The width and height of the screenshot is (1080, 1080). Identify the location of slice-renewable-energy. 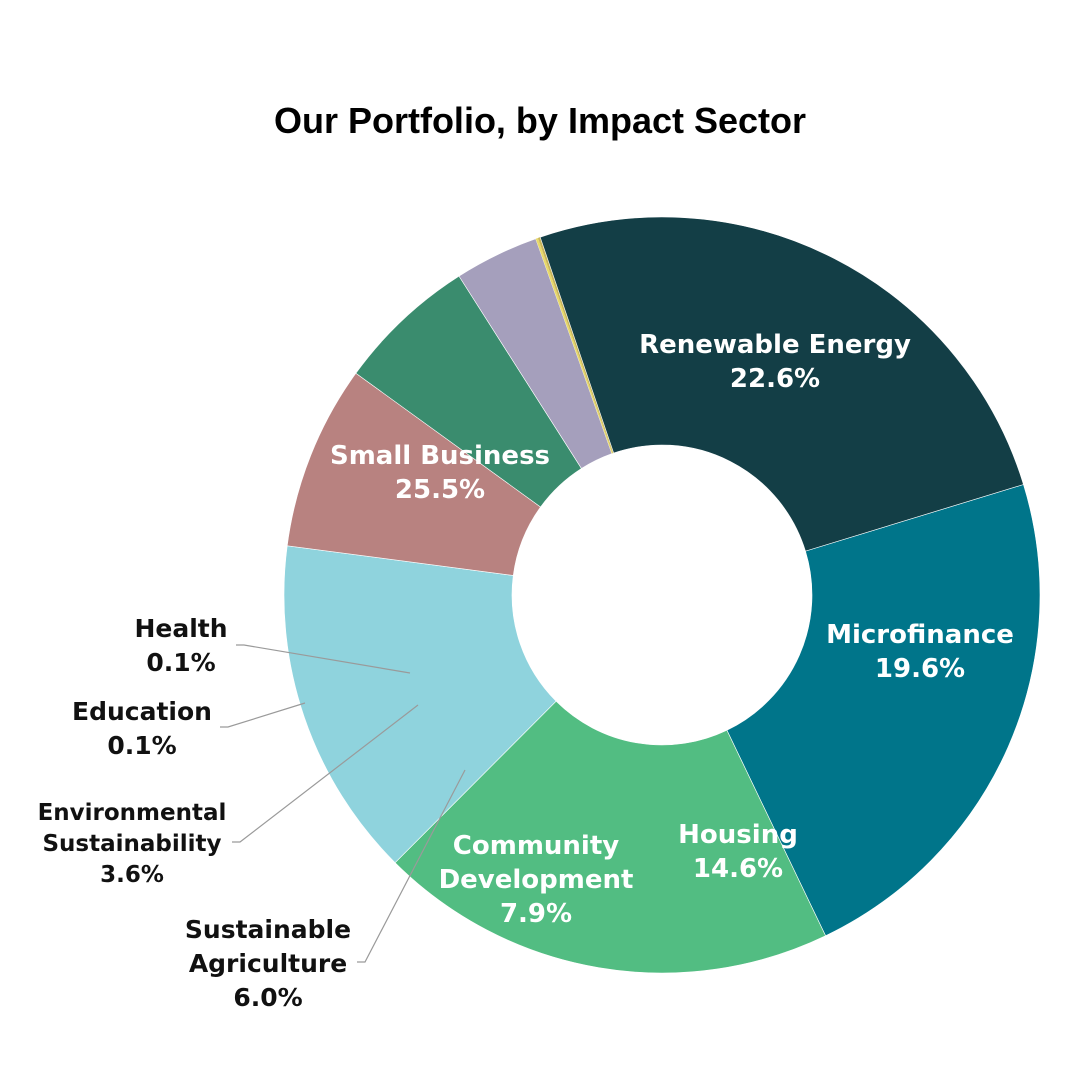
(883, 710).